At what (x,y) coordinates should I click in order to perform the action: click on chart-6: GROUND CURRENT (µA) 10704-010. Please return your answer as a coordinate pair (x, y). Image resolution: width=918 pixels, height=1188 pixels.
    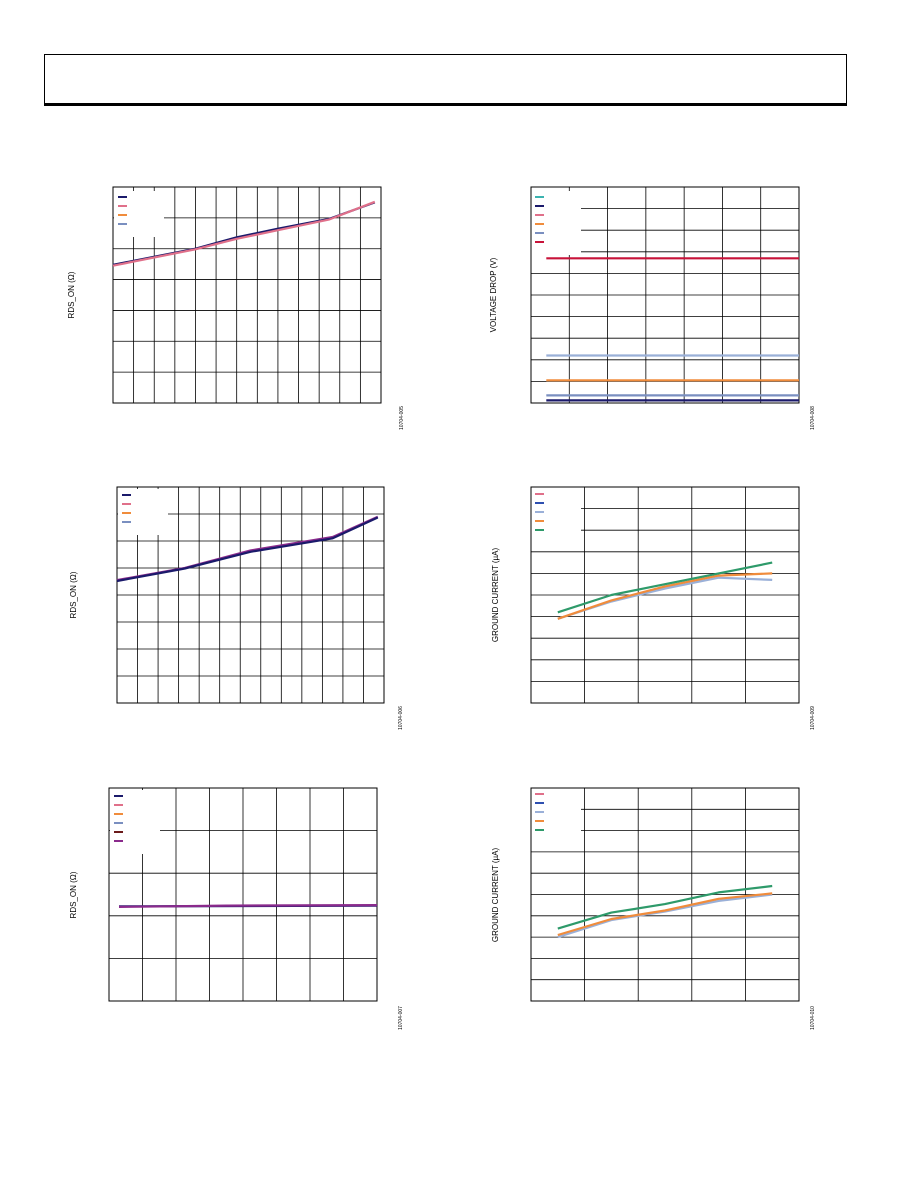
    Looking at the image, I should click on (653, 908).